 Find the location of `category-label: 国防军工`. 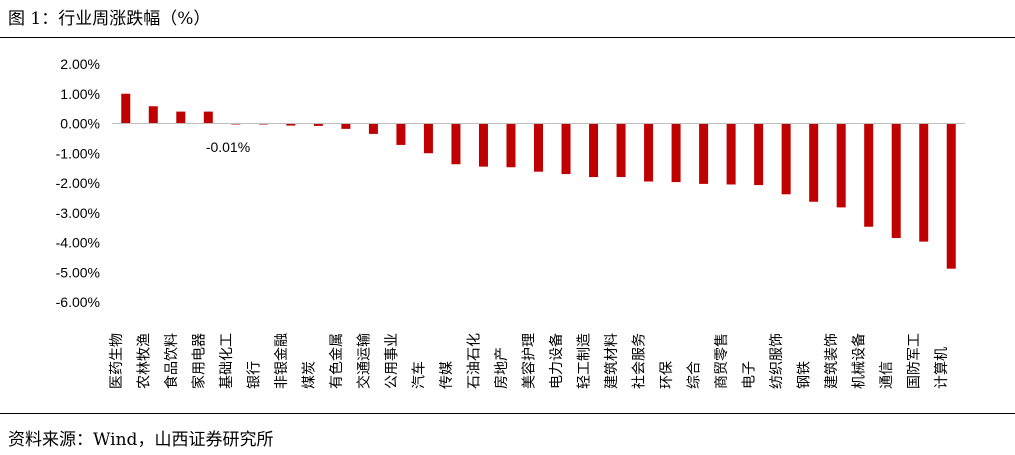

category-label: 国防军工 is located at coordinates (915, 361).